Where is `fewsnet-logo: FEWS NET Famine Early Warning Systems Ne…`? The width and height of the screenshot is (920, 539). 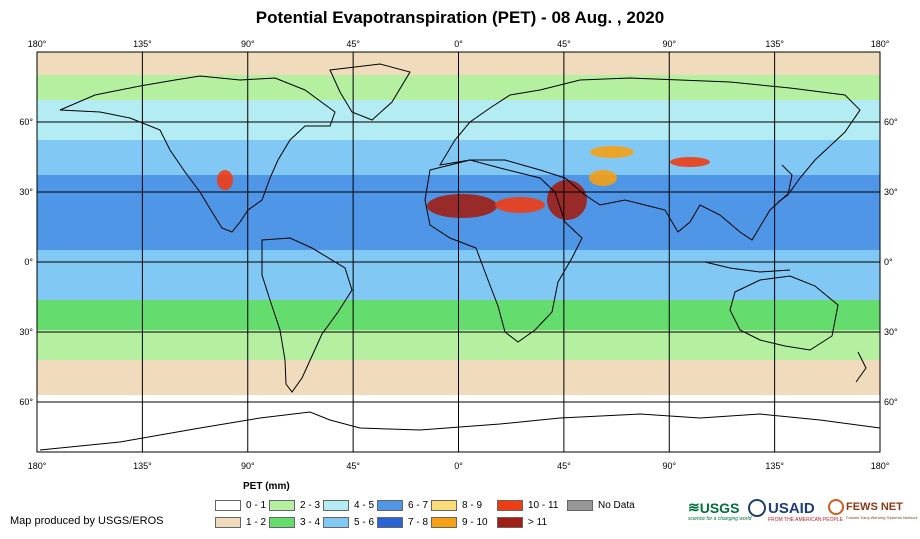
fewsnet-logo: FEWS NET Famine Early Warning Systems Ne… is located at coordinates (873, 509).